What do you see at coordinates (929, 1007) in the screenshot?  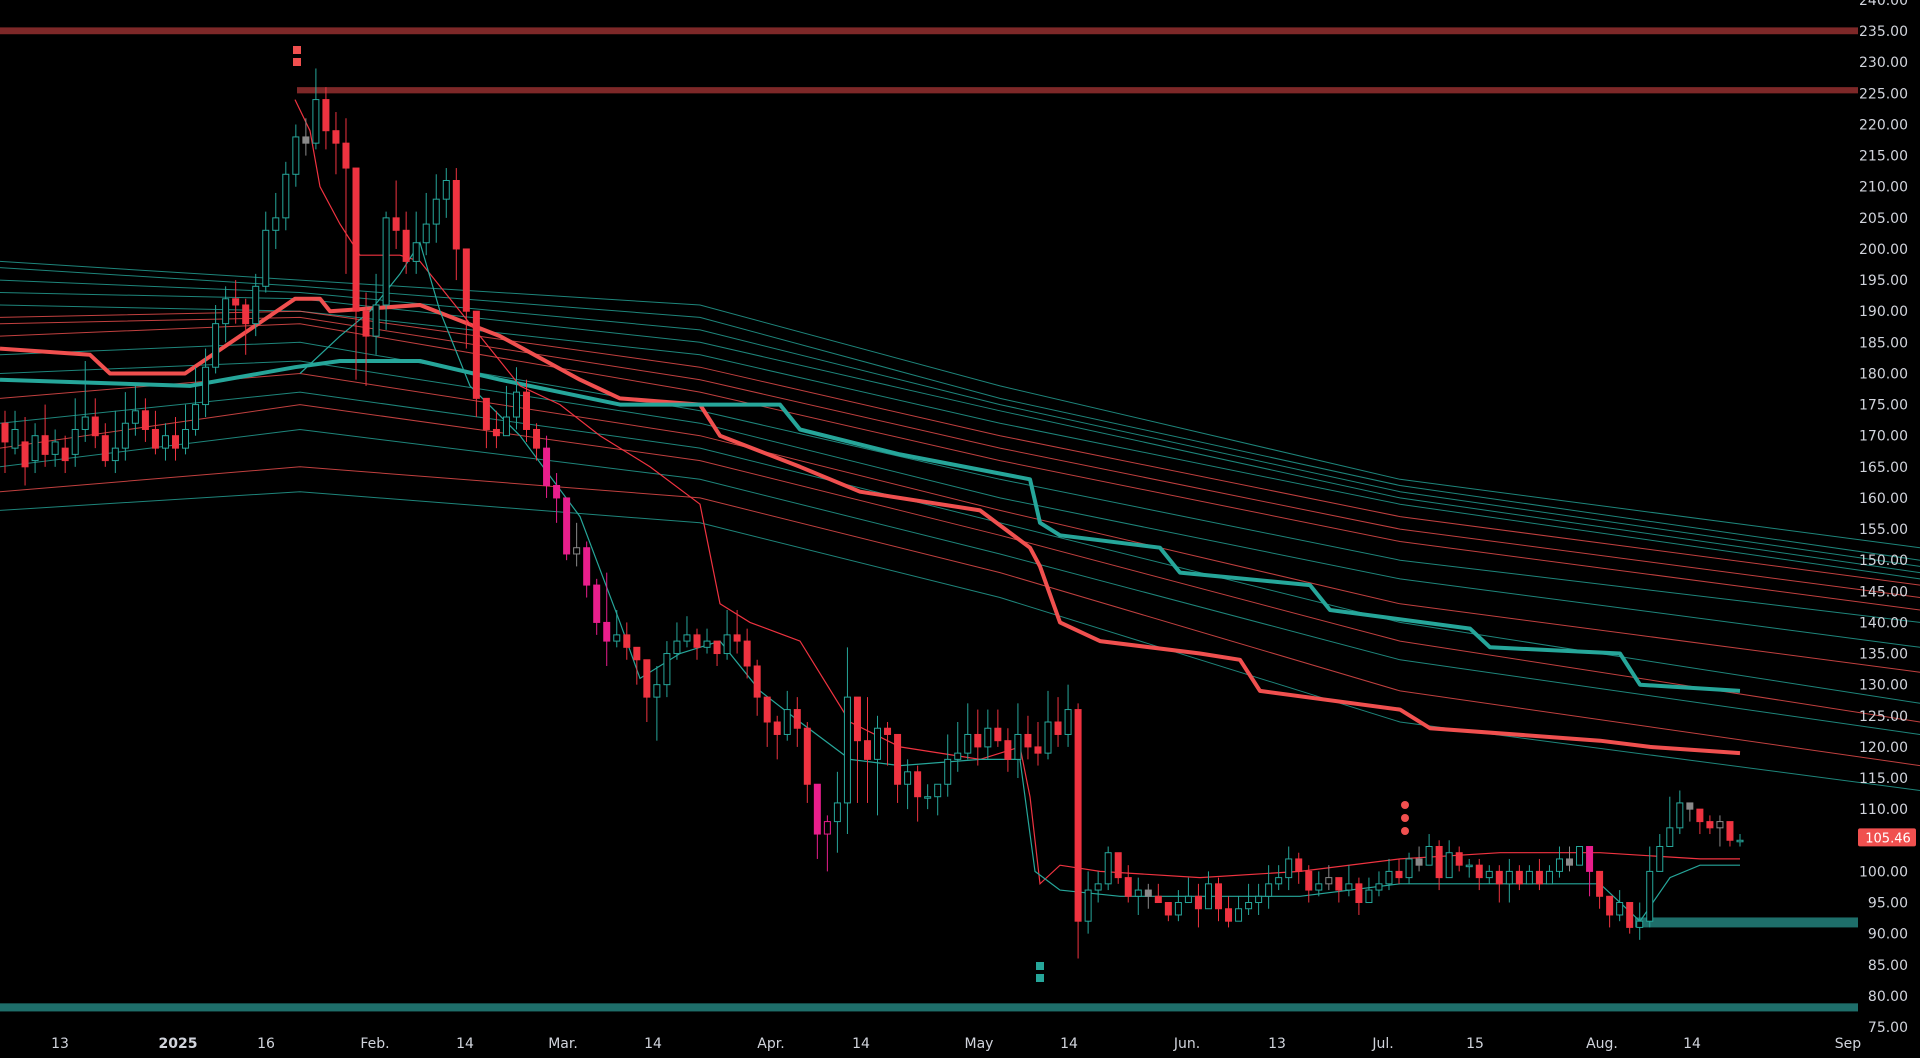 I see `support-zone` at bounding box center [929, 1007].